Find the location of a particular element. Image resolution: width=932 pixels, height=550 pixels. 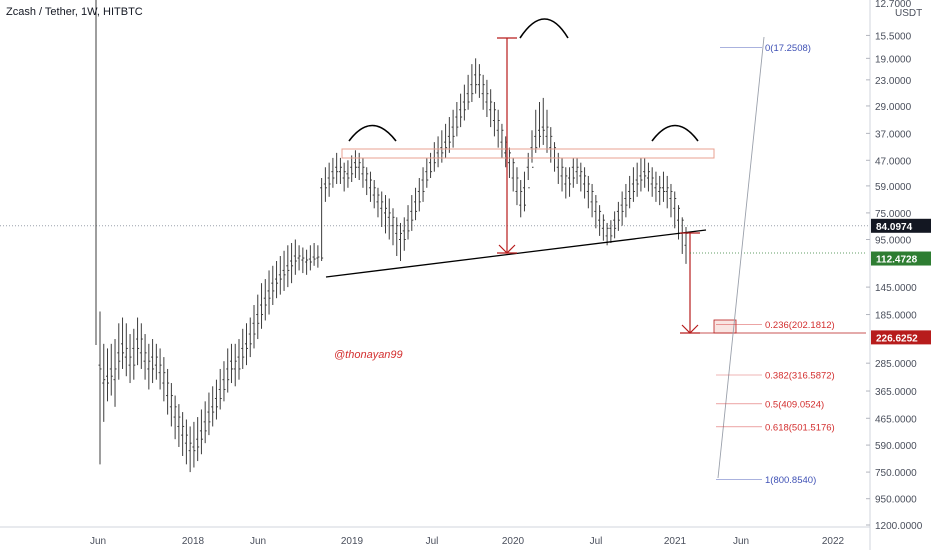

time-axis: Jun 2018 Jun 2019 Jul 2020 Jul 2021 Jun 2022 is located at coordinates (467, 541).